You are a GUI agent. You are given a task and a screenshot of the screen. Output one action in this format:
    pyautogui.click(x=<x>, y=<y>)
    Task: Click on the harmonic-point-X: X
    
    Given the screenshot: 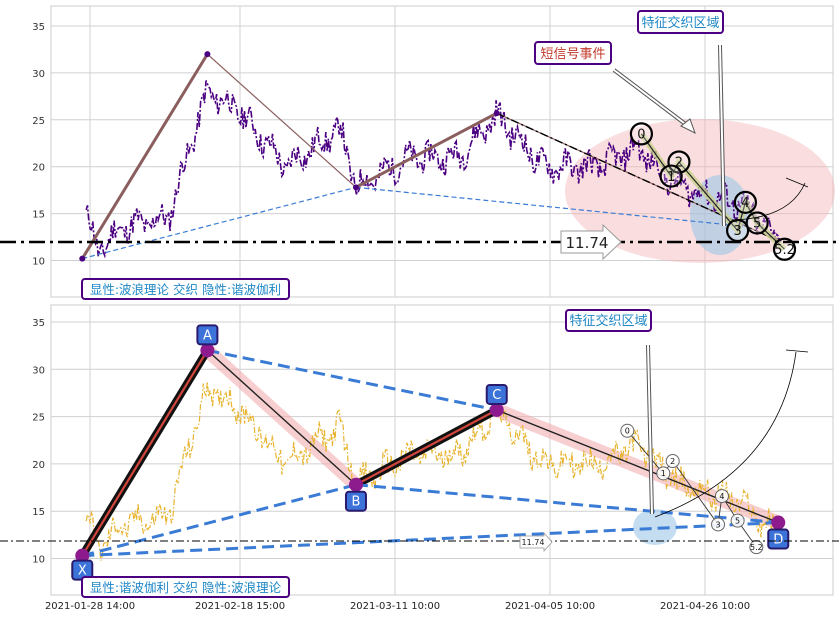 What is the action you would take?
    pyautogui.click(x=82, y=564)
    